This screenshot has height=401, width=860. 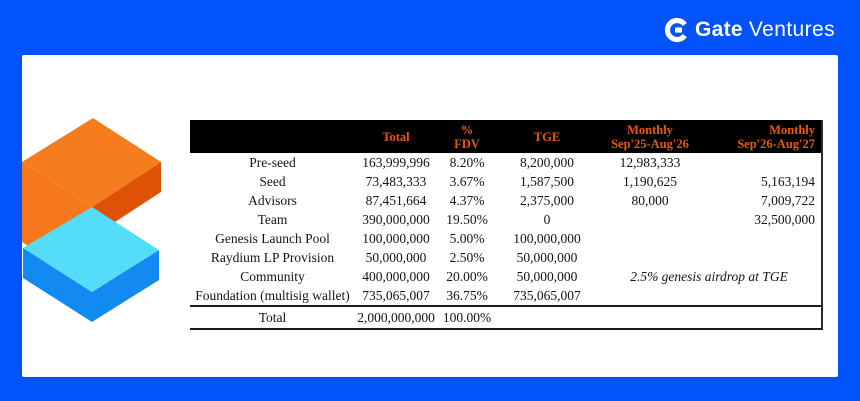 What do you see at coordinates (272, 200) in the screenshot?
I see `cell-label: Advisors` at bounding box center [272, 200].